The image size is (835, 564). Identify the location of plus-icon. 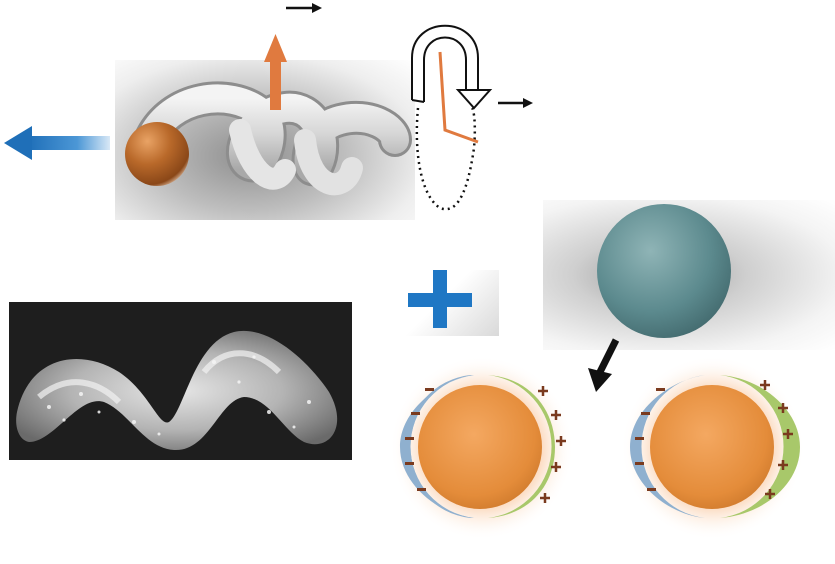
(440, 299).